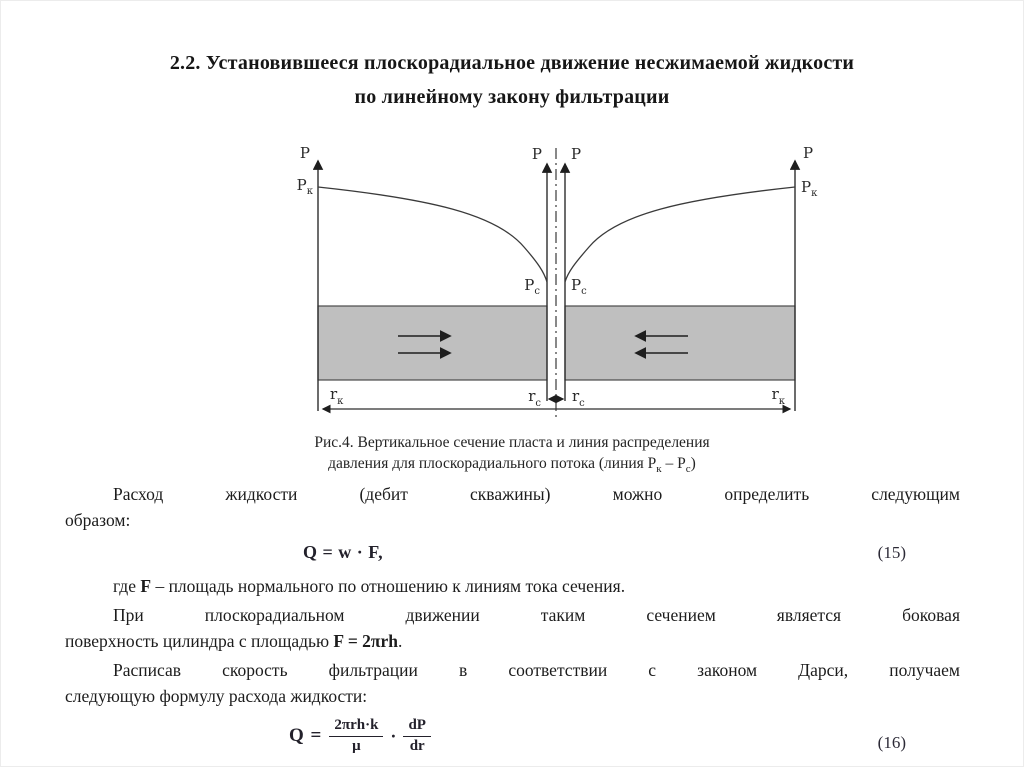 This screenshot has height=770, width=1024. Describe the element at coordinates (305, 186) in the screenshot. I see `label-pk-left: Pк` at that location.